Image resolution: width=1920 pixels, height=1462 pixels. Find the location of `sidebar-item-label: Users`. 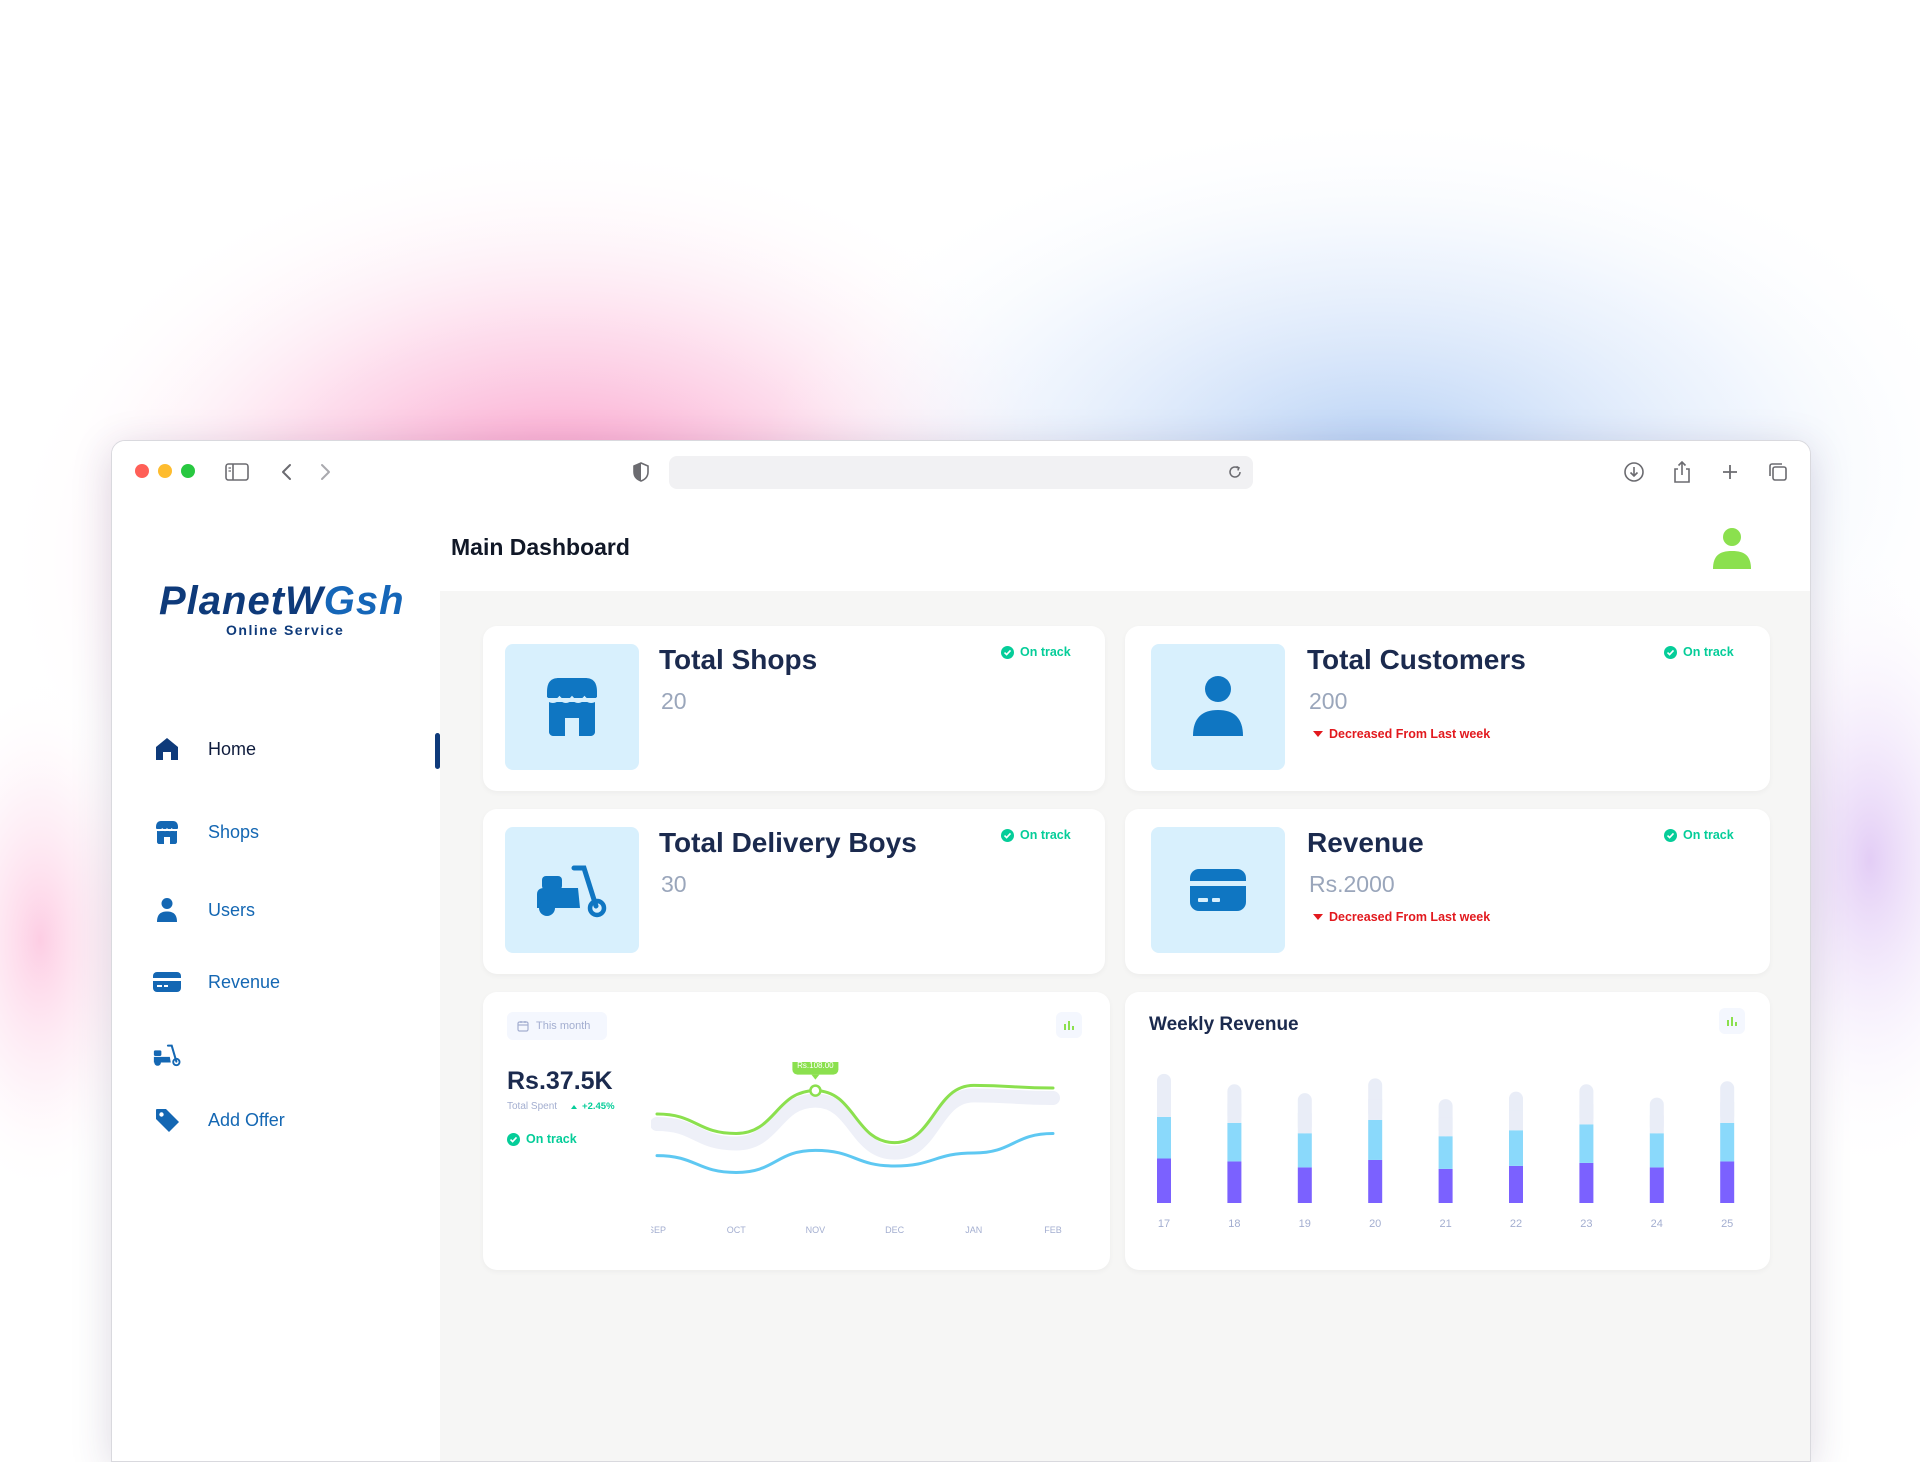

sidebar-item-label: Users is located at coordinates (232, 909).